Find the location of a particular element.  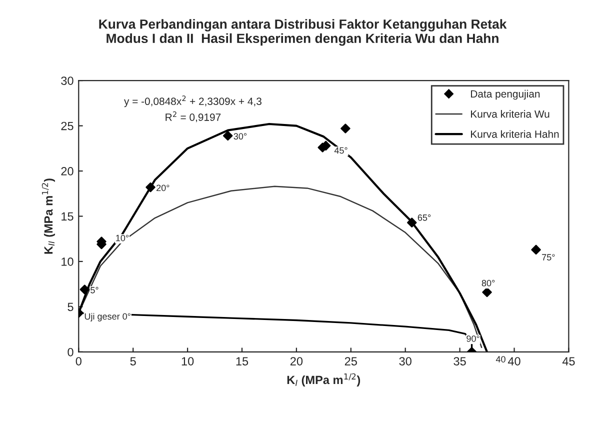

legend-label: Kurva kriteria Hahn is located at coordinates (515, 134).